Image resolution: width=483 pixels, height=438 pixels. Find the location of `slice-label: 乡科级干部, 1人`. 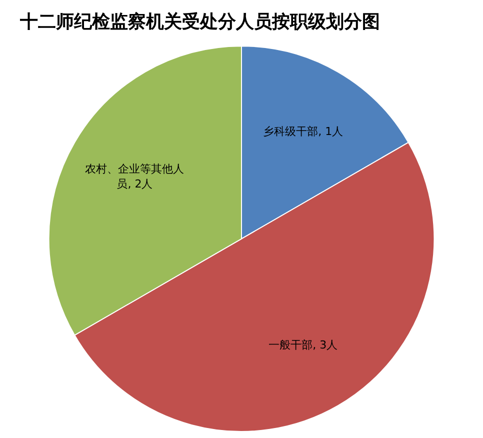

slice-label: 乡科级干部, 1人 is located at coordinates (303, 131).